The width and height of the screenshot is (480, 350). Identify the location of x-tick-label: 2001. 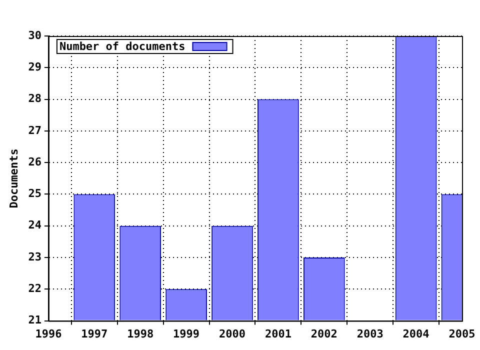
(278, 333).